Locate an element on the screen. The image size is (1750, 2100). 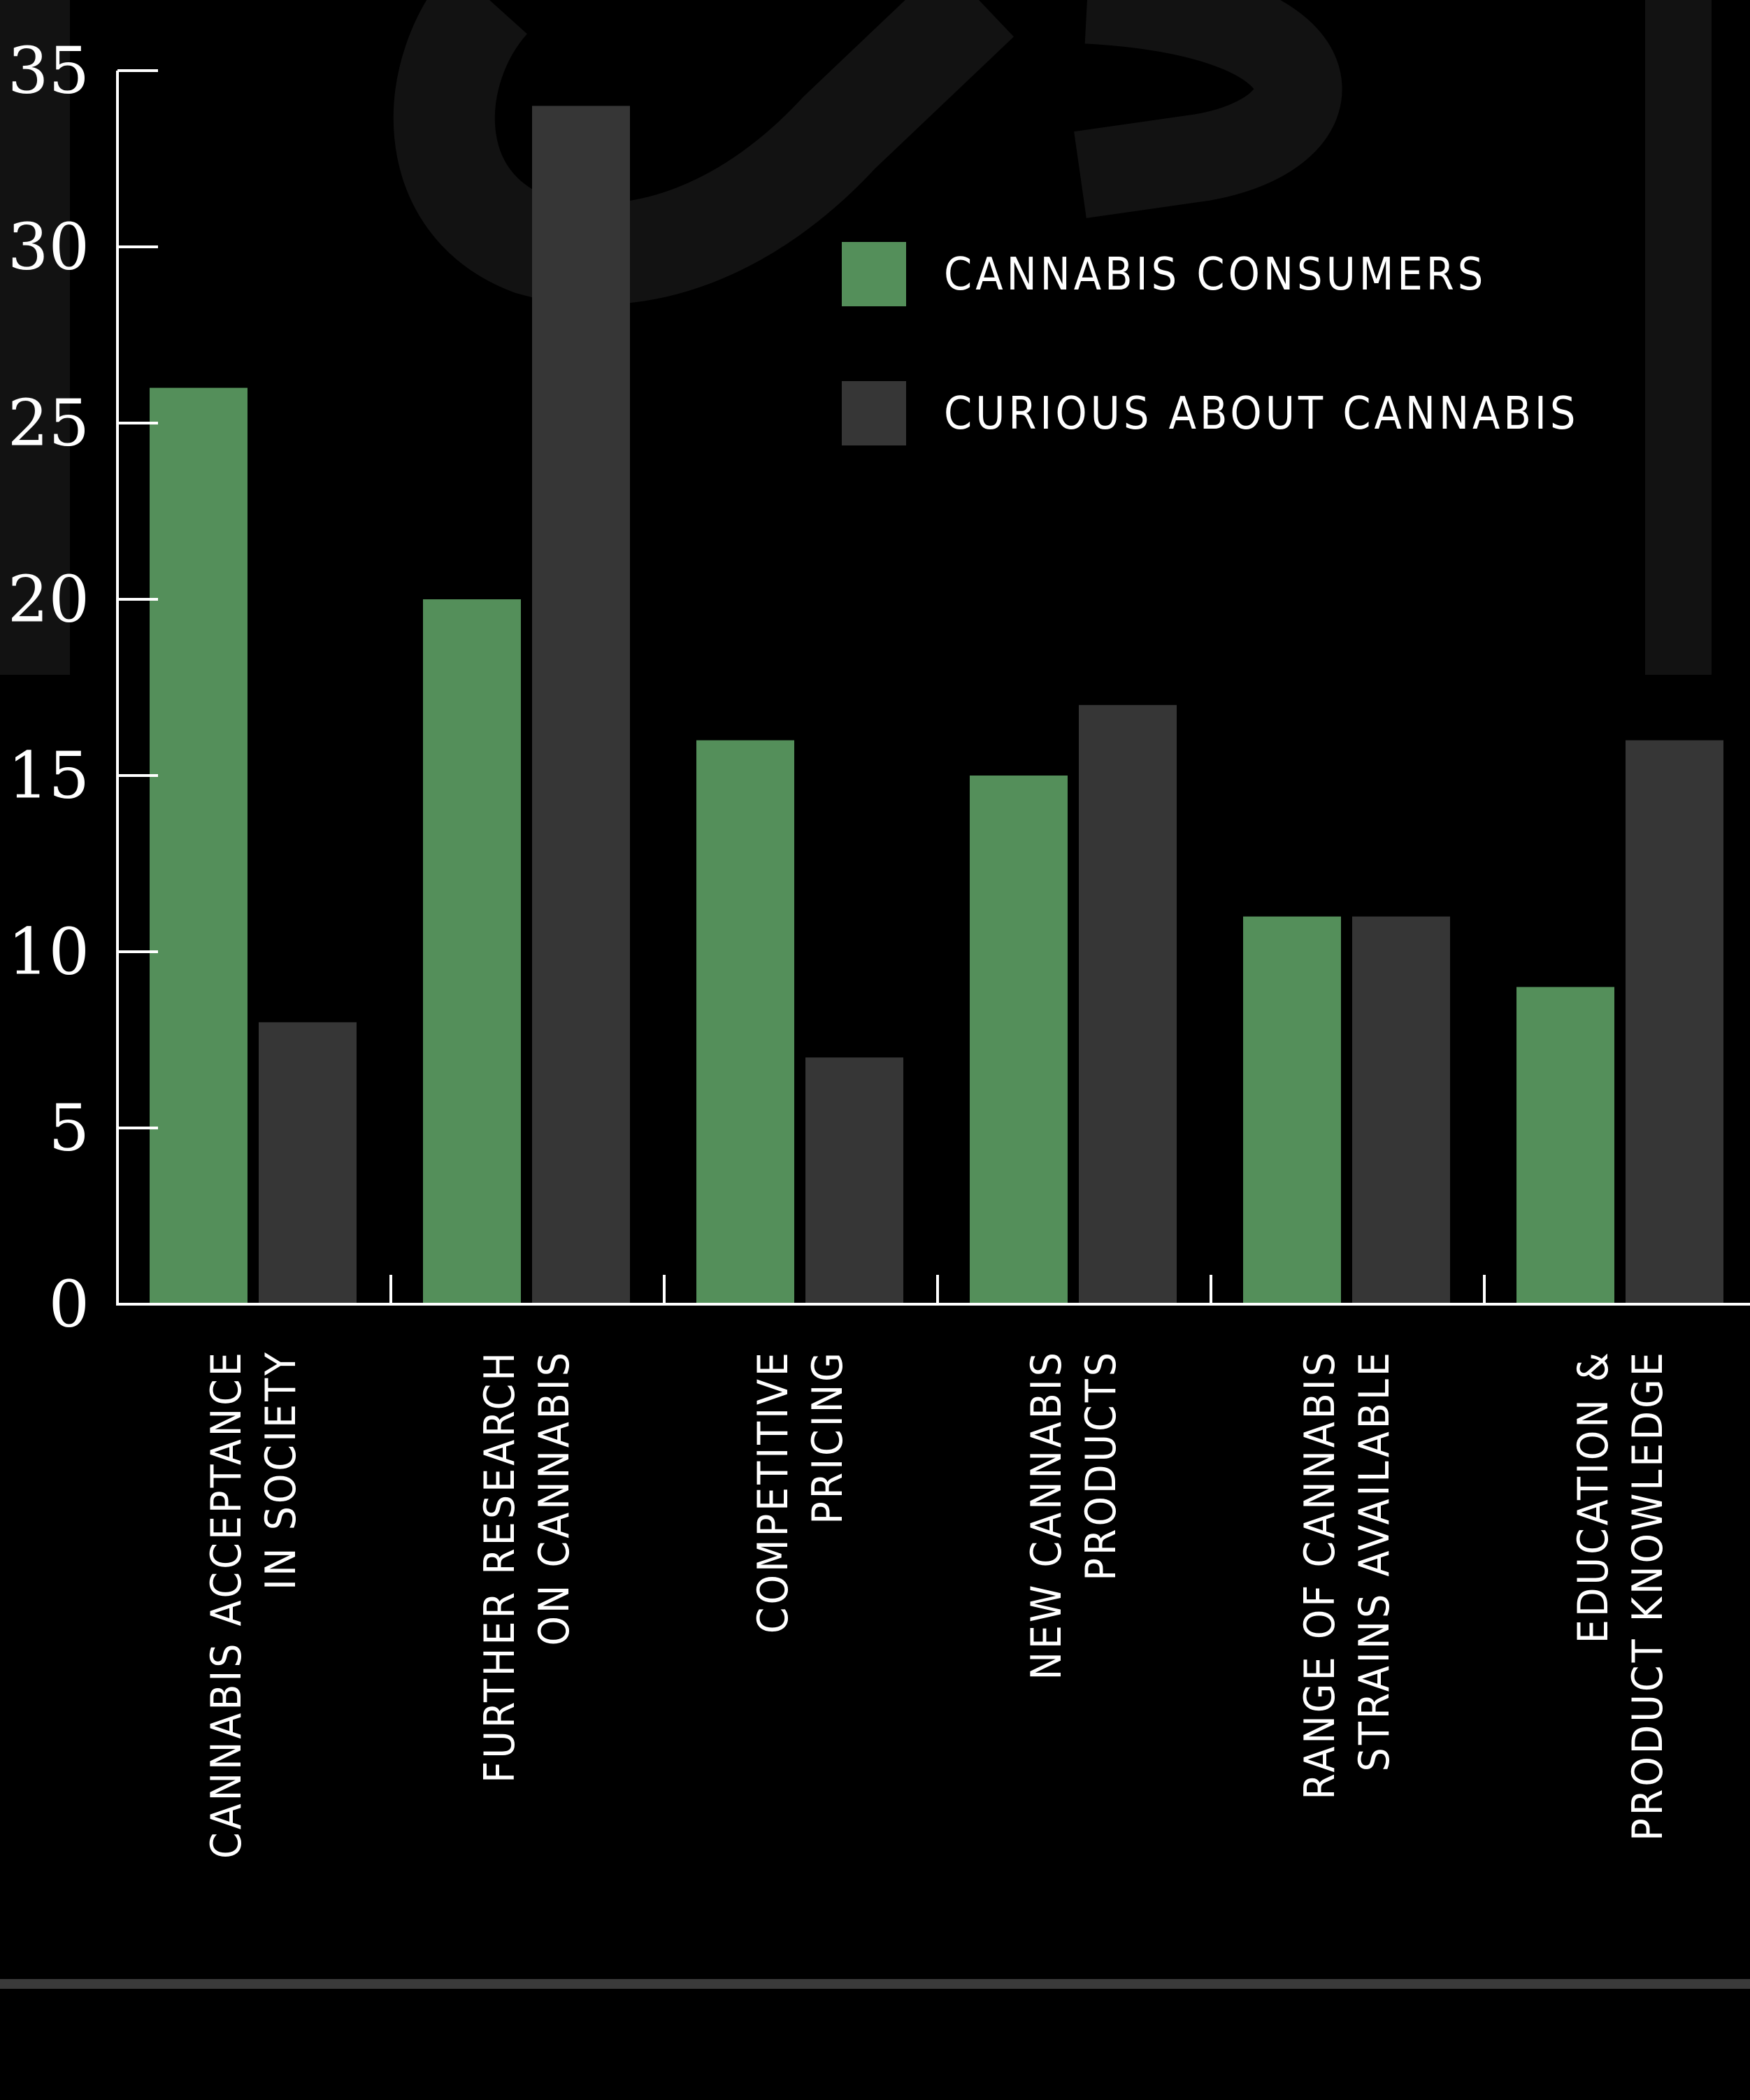
legend-label-consumers: CANNABIS CONSUMERS is located at coordinates (1215, 275).